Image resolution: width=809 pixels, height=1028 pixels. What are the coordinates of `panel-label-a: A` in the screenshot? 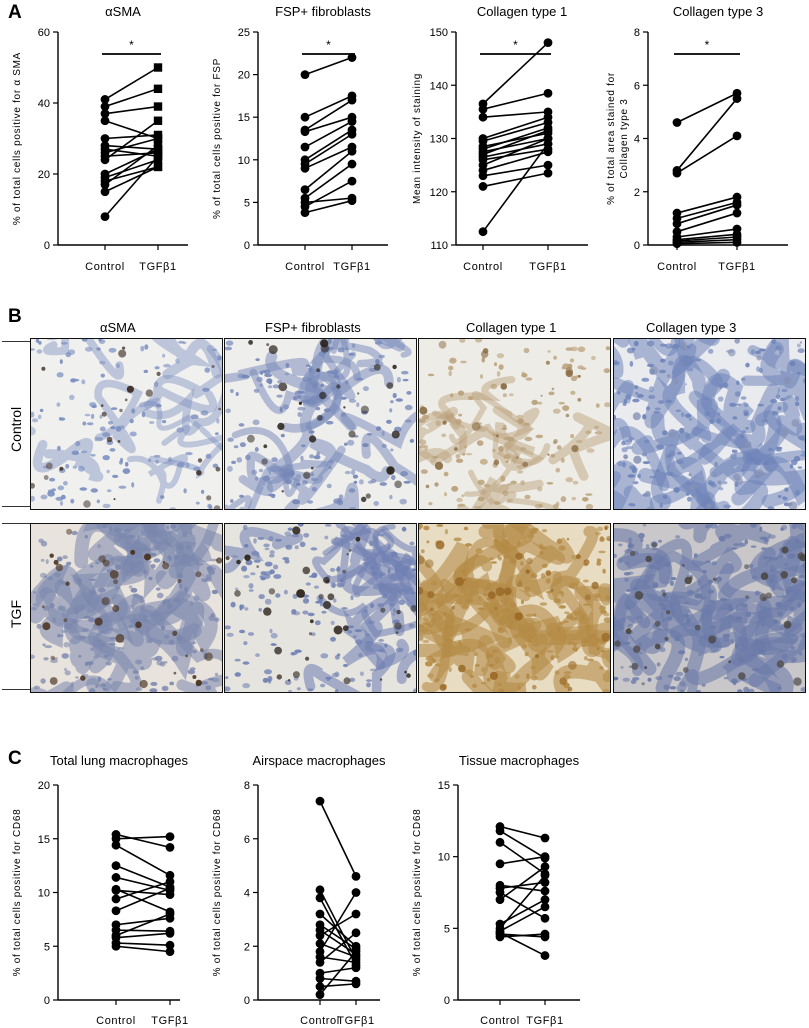 It's located at (15, 12).